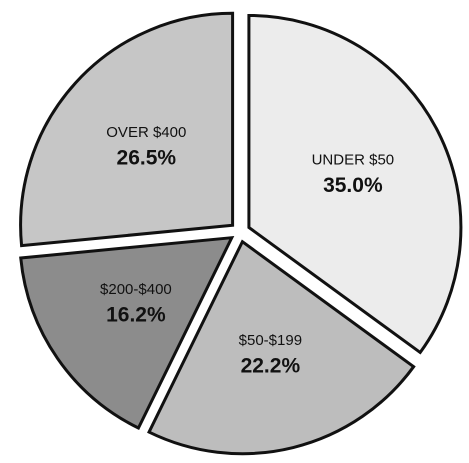  Describe the element at coordinates (270, 340) in the screenshot. I see `slice-label: $50-$199` at that location.